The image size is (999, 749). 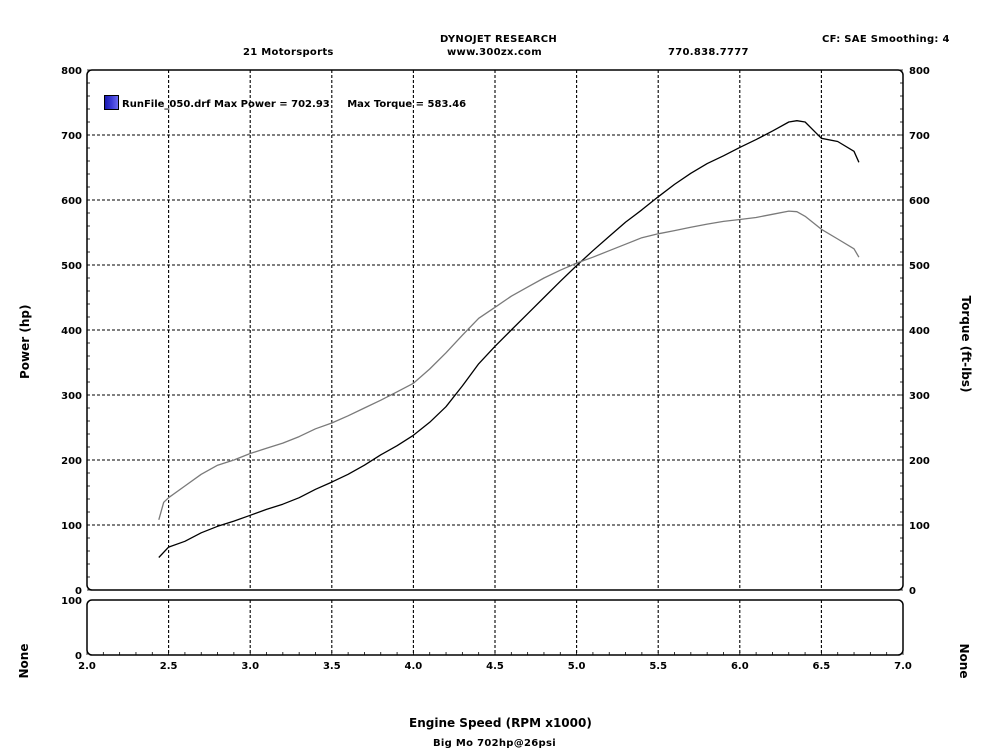 What do you see at coordinates (272, 104) in the screenshot?
I see `legend-max-power: Max Power = 702.93` at bounding box center [272, 104].